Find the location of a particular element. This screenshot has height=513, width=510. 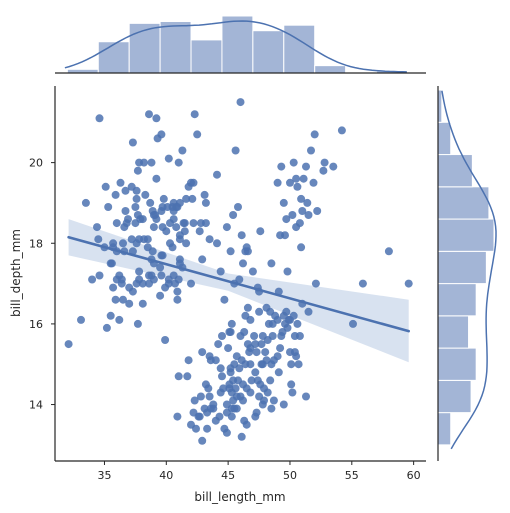

x-tick-label: 35 is located at coordinates (104, 475).